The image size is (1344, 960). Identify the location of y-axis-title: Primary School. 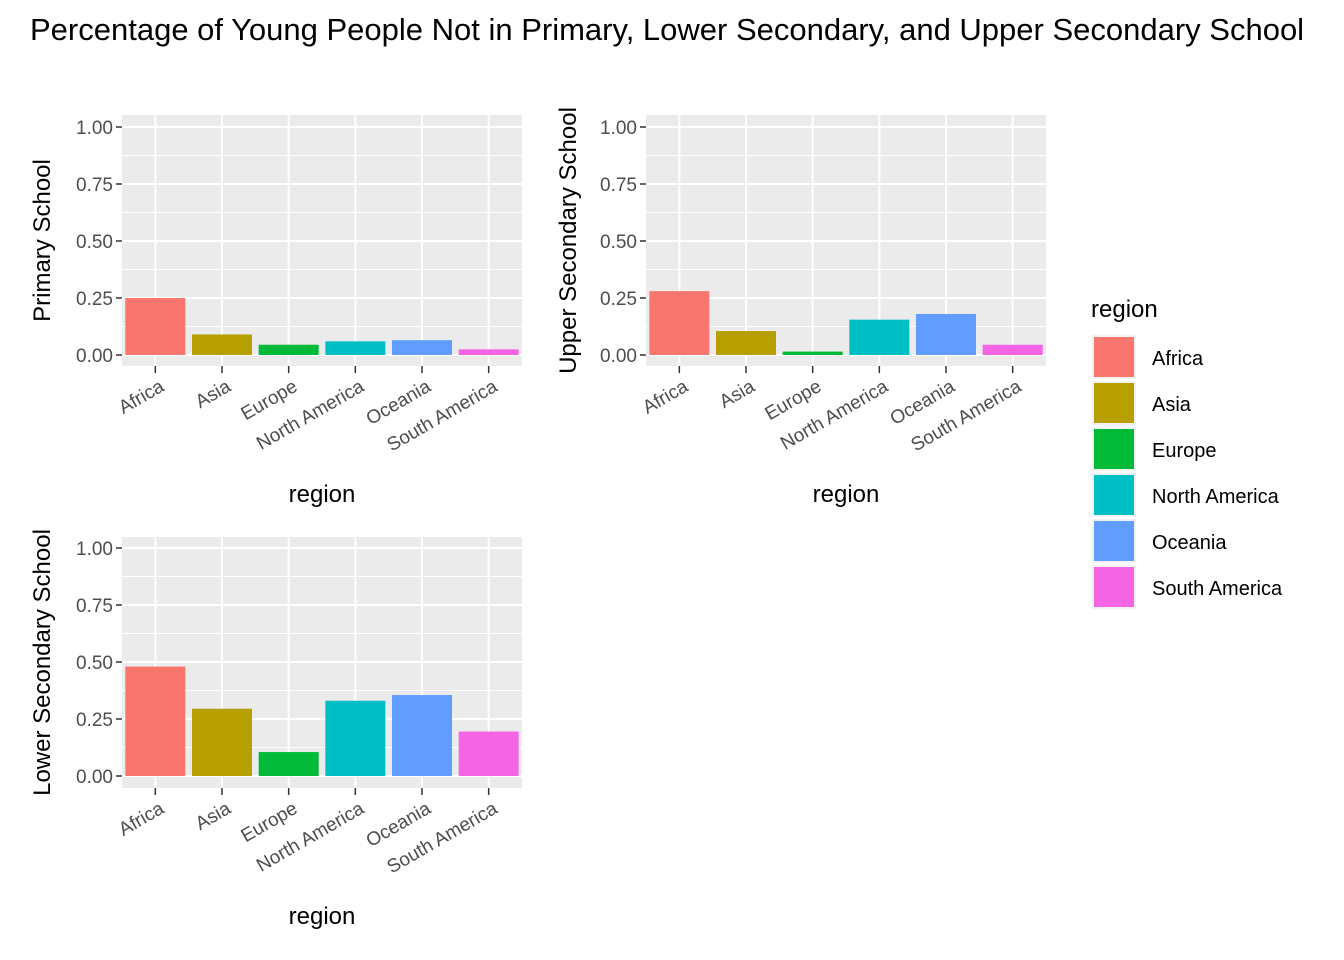
(42, 240).